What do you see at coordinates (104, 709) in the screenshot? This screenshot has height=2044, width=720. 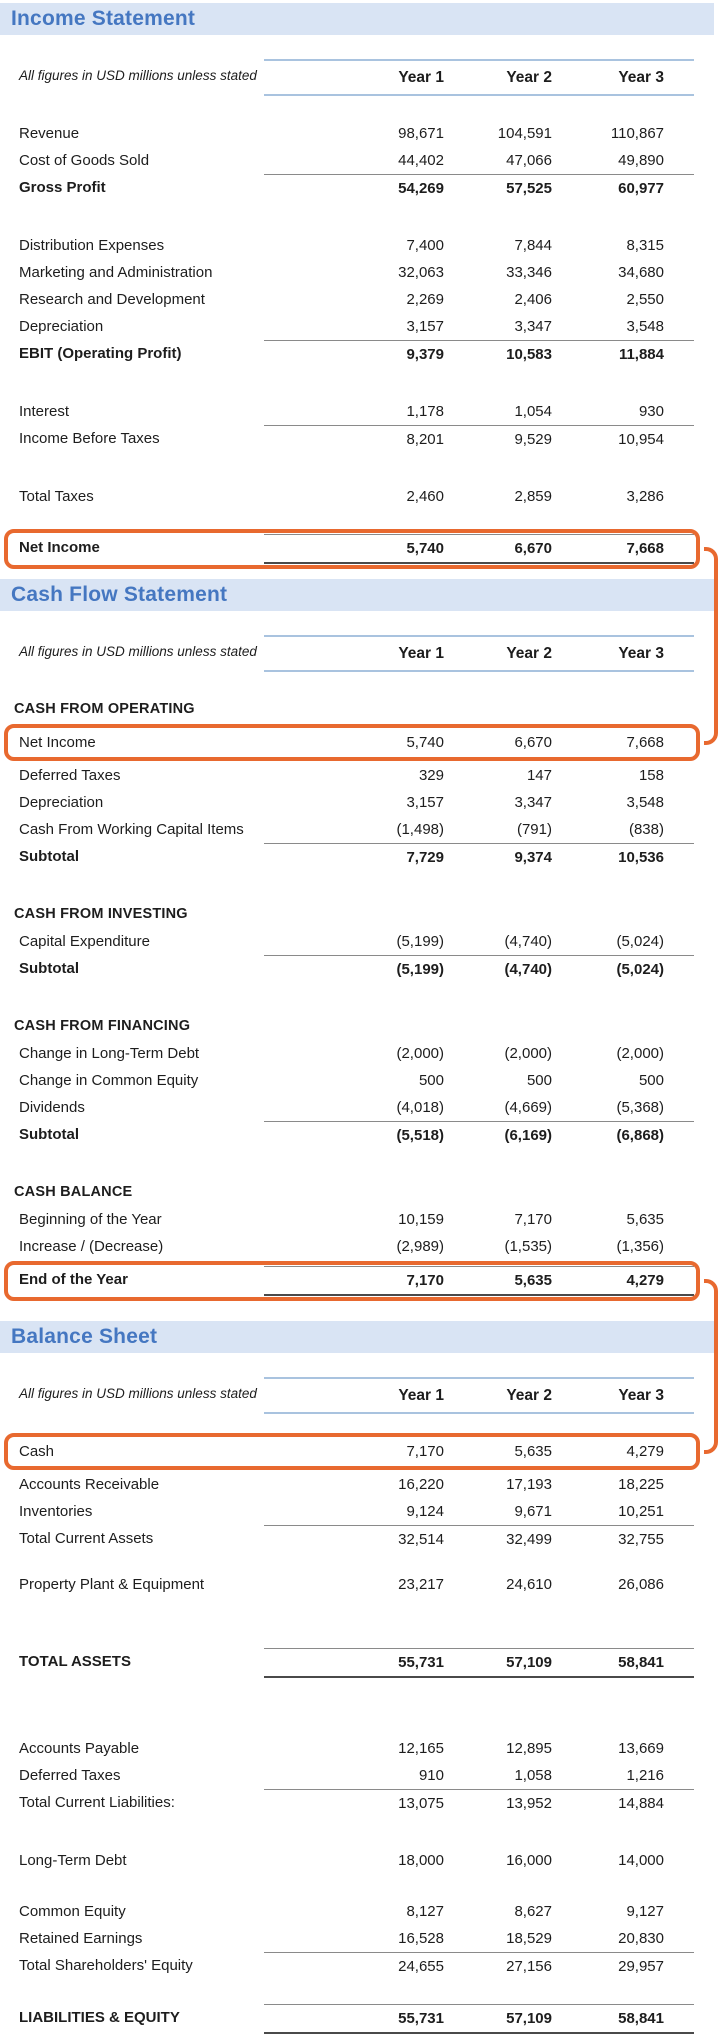 I see `subsection-heading-label: CASH FROM OPERATING` at bounding box center [104, 709].